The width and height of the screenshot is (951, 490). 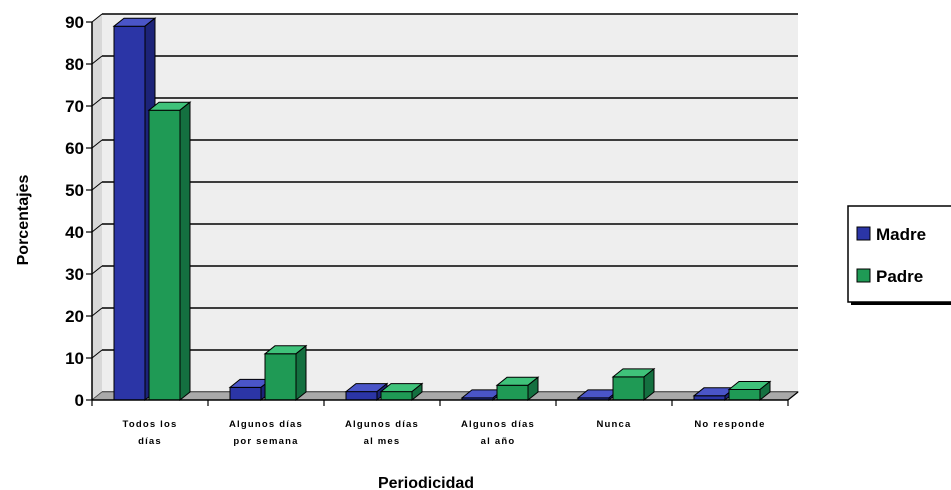 I want to click on x-tick-label: No responde, so click(x=729, y=424).